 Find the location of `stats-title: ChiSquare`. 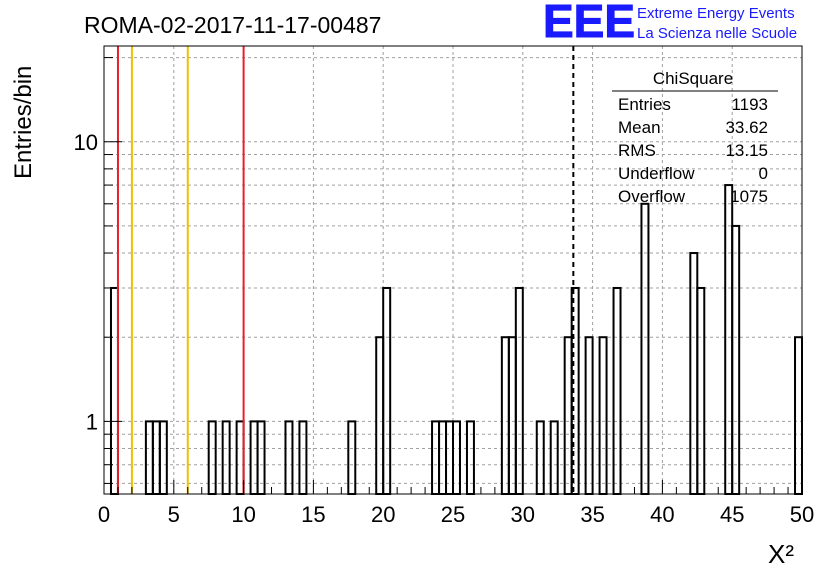

stats-title: ChiSquare is located at coordinates (693, 78).